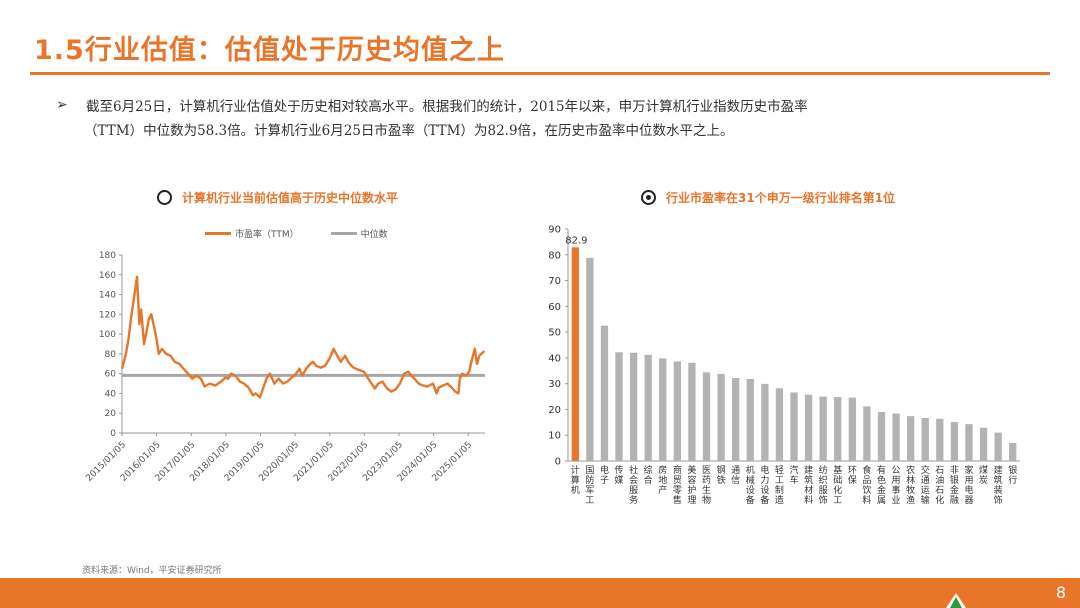 The width and height of the screenshot is (1080, 608). Describe the element at coordinates (540, 593) in the screenshot. I see `footer-bar` at that location.